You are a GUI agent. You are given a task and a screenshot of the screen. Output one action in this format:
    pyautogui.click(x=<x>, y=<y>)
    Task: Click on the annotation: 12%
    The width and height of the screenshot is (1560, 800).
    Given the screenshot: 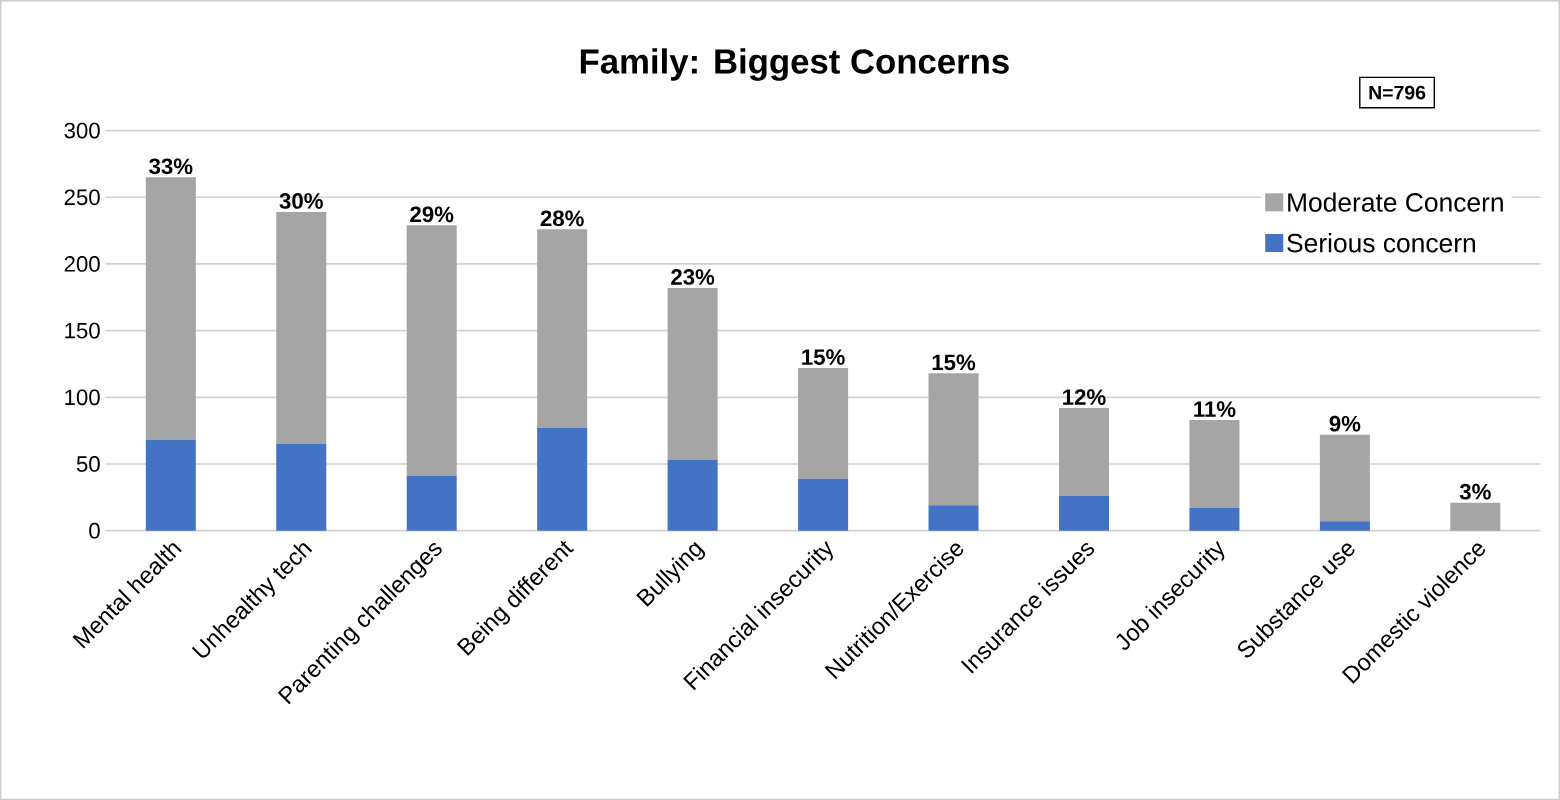 What is the action you would take?
    pyautogui.click(x=1084, y=397)
    